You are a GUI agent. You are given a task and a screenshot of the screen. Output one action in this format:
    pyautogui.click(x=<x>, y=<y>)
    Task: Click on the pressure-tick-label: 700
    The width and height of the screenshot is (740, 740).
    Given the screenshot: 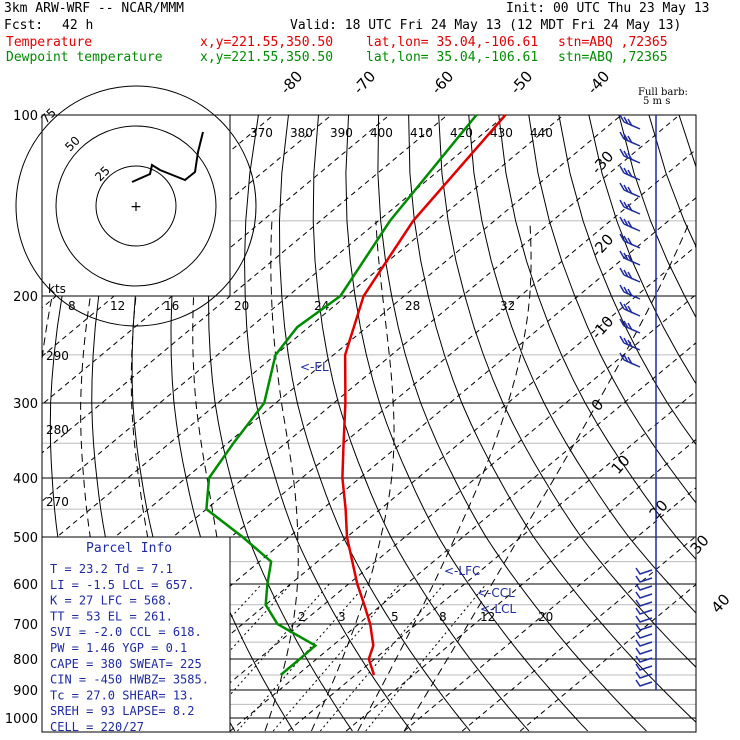 What is the action you would take?
    pyautogui.click(x=25, y=625)
    